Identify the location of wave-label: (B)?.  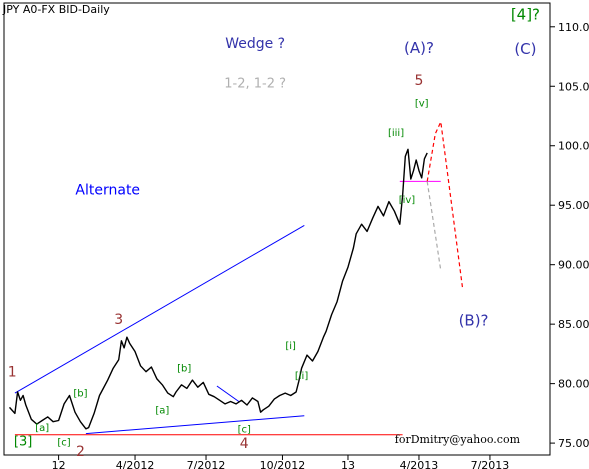
(474, 320).